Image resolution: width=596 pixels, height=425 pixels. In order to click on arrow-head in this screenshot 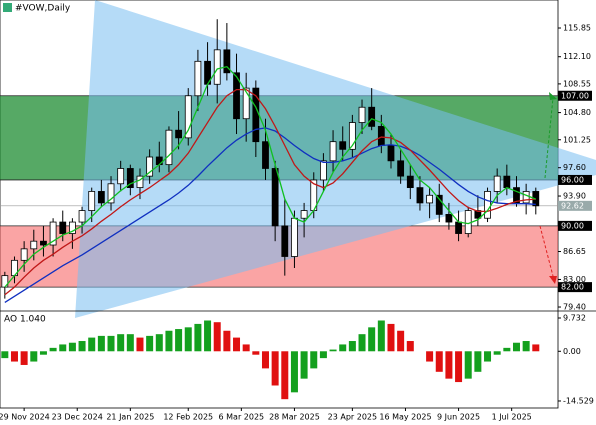, I will do `click(553, 280)`.